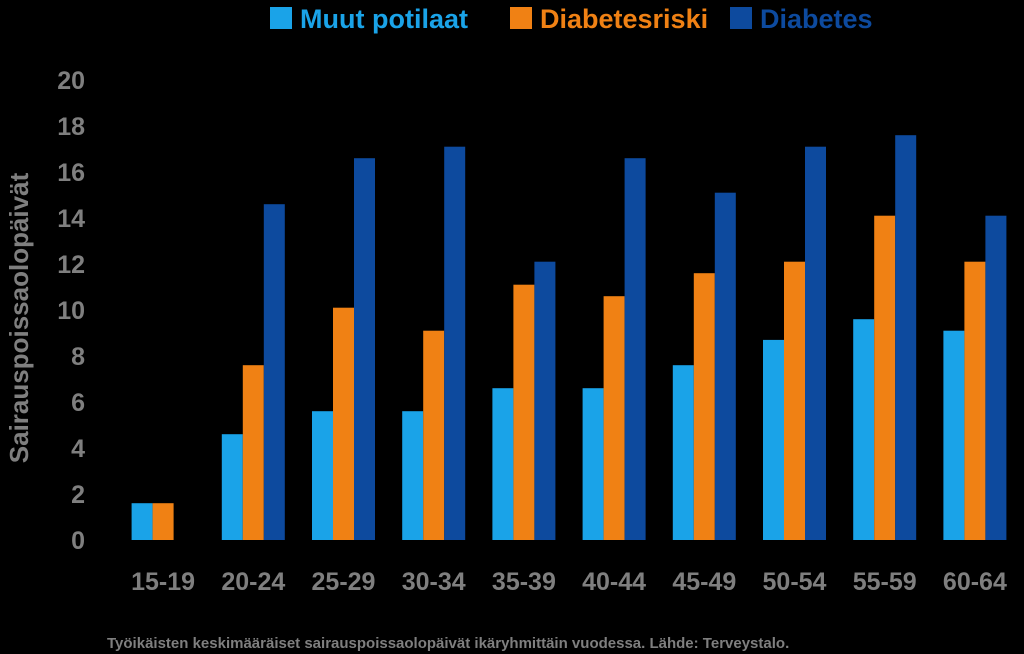 This screenshot has width=1024, height=654. What do you see at coordinates (78, 403) in the screenshot?
I see `y-tick-label: 6` at bounding box center [78, 403].